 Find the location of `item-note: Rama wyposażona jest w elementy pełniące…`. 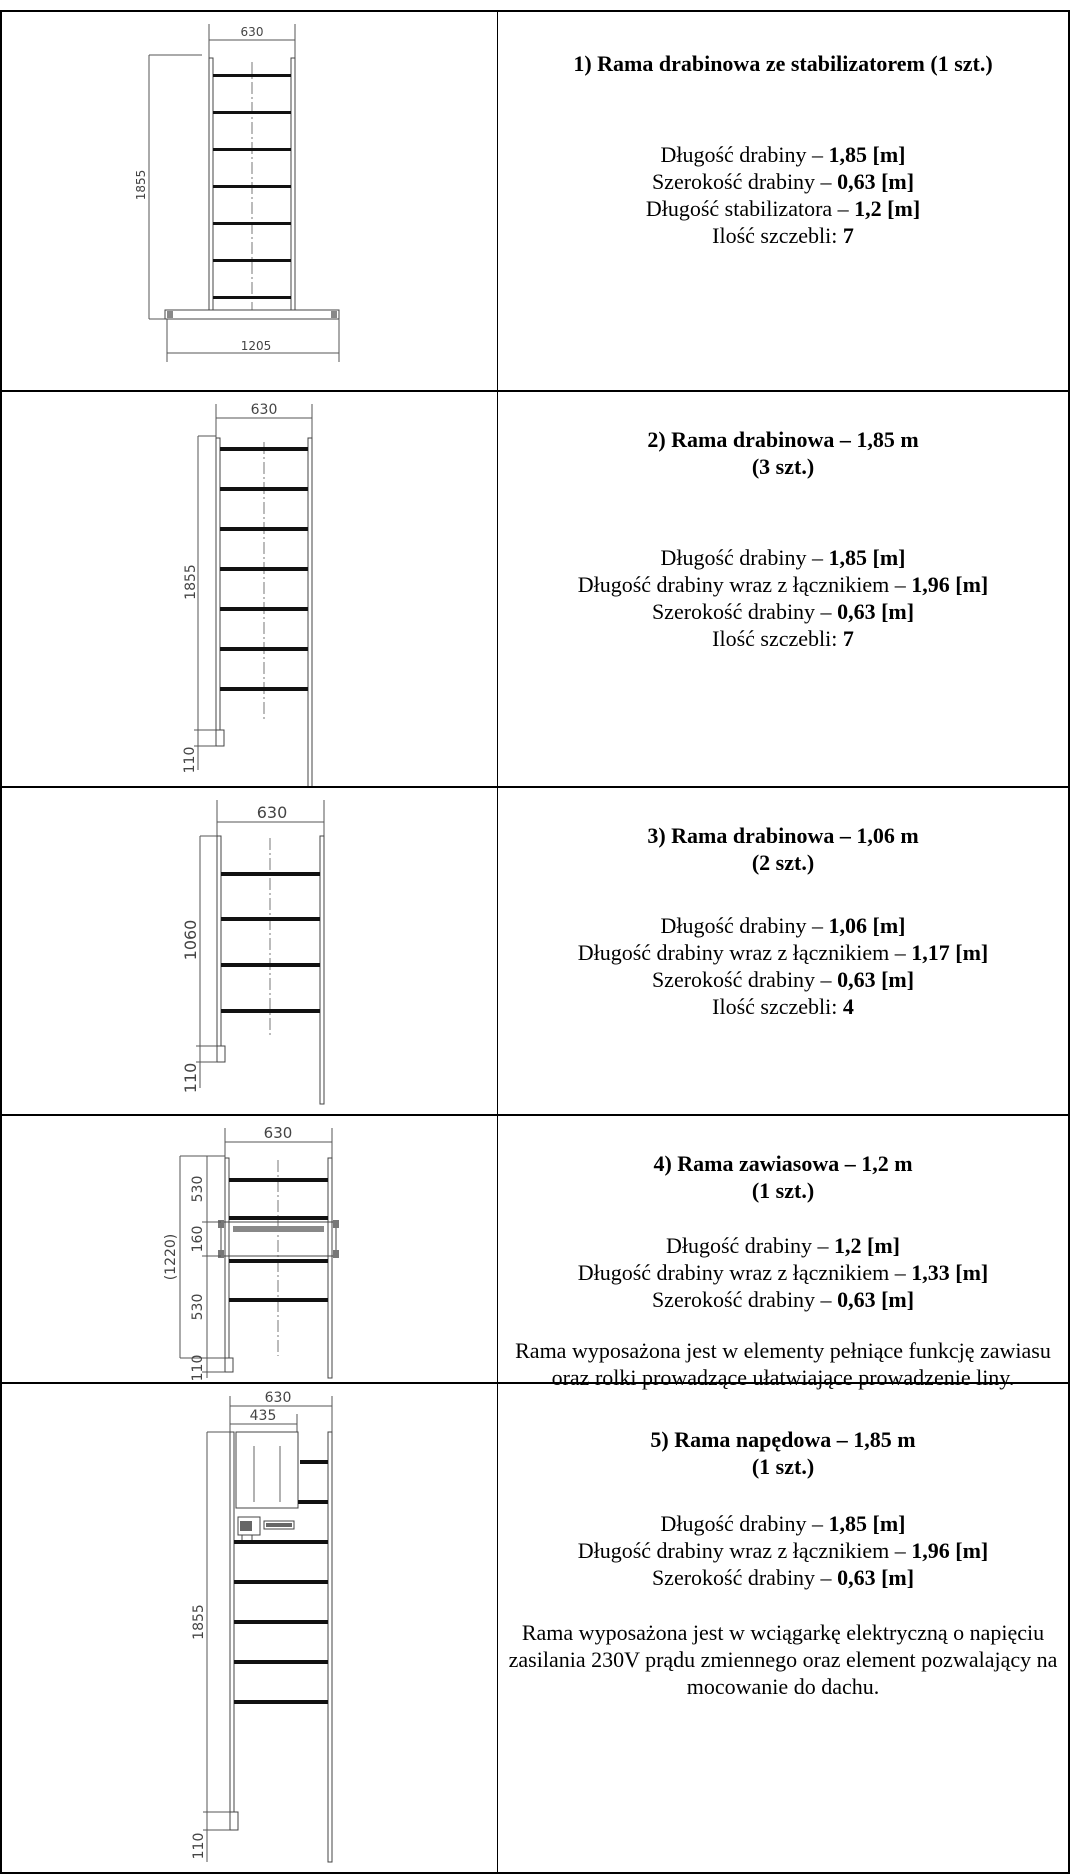

item-note: Rama wyposażona jest w elementy pełniące… is located at coordinates (783, 1364).